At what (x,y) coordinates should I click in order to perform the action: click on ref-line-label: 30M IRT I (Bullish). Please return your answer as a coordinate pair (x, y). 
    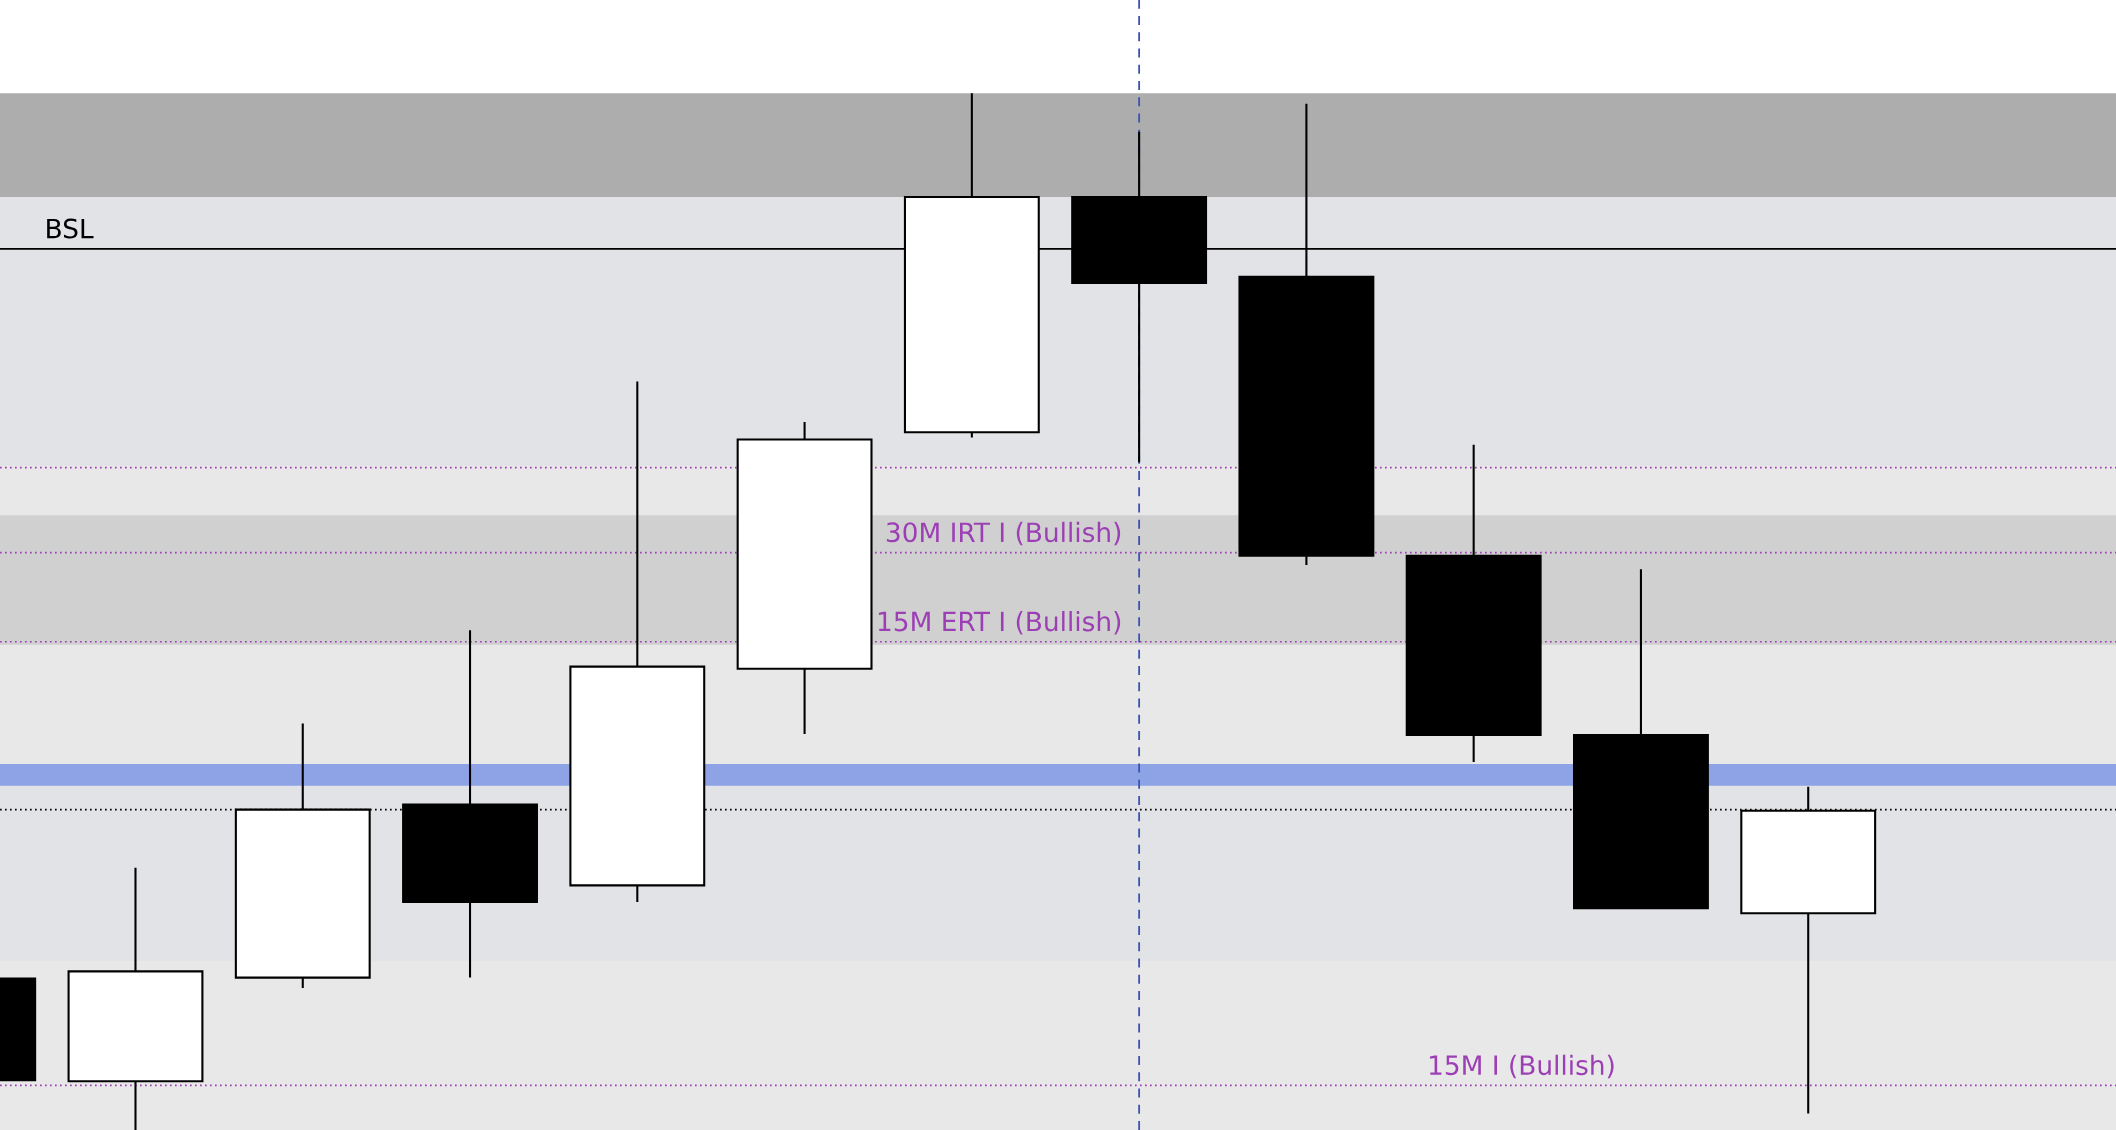
    Looking at the image, I should click on (1003, 533).